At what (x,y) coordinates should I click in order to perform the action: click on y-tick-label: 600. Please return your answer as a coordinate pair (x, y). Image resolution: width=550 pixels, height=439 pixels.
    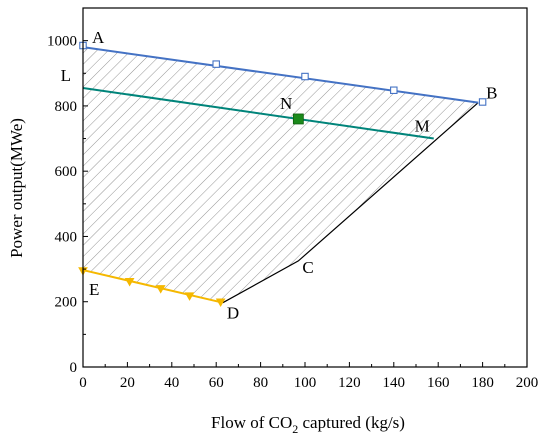
    Looking at the image, I should click on (66, 172).